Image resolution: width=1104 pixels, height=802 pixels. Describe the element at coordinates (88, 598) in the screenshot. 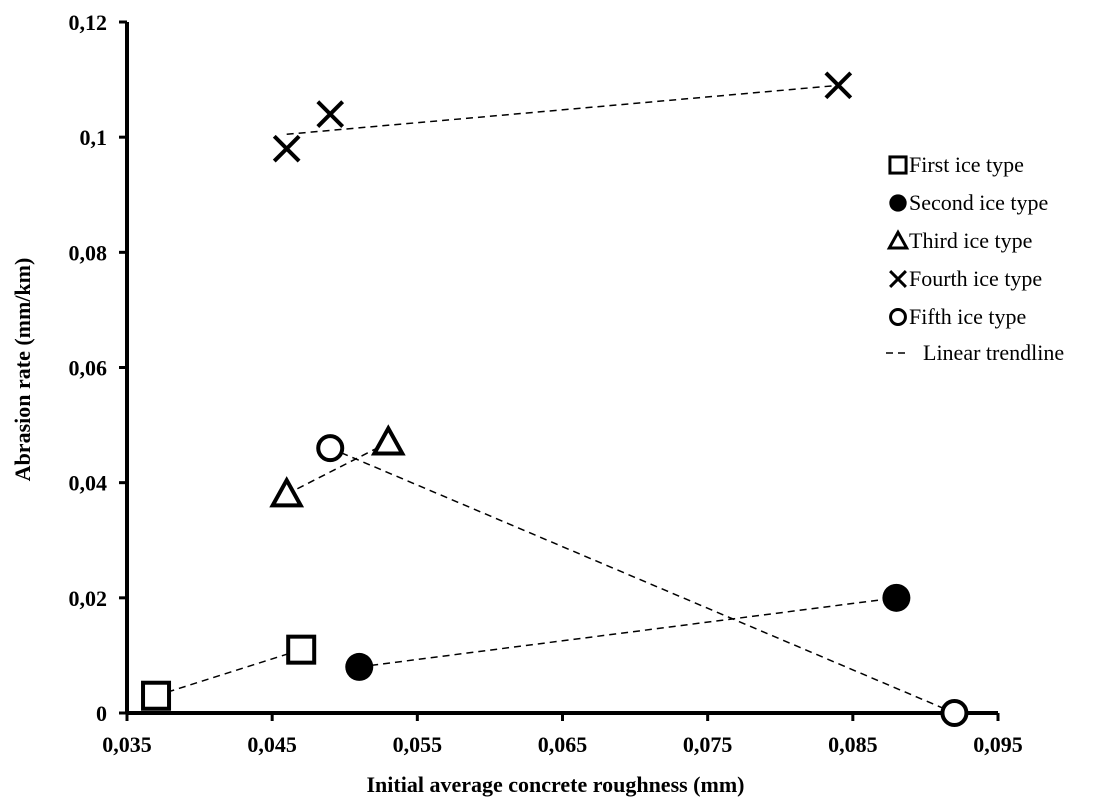

I see `y-tick-label: 0,02` at that location.